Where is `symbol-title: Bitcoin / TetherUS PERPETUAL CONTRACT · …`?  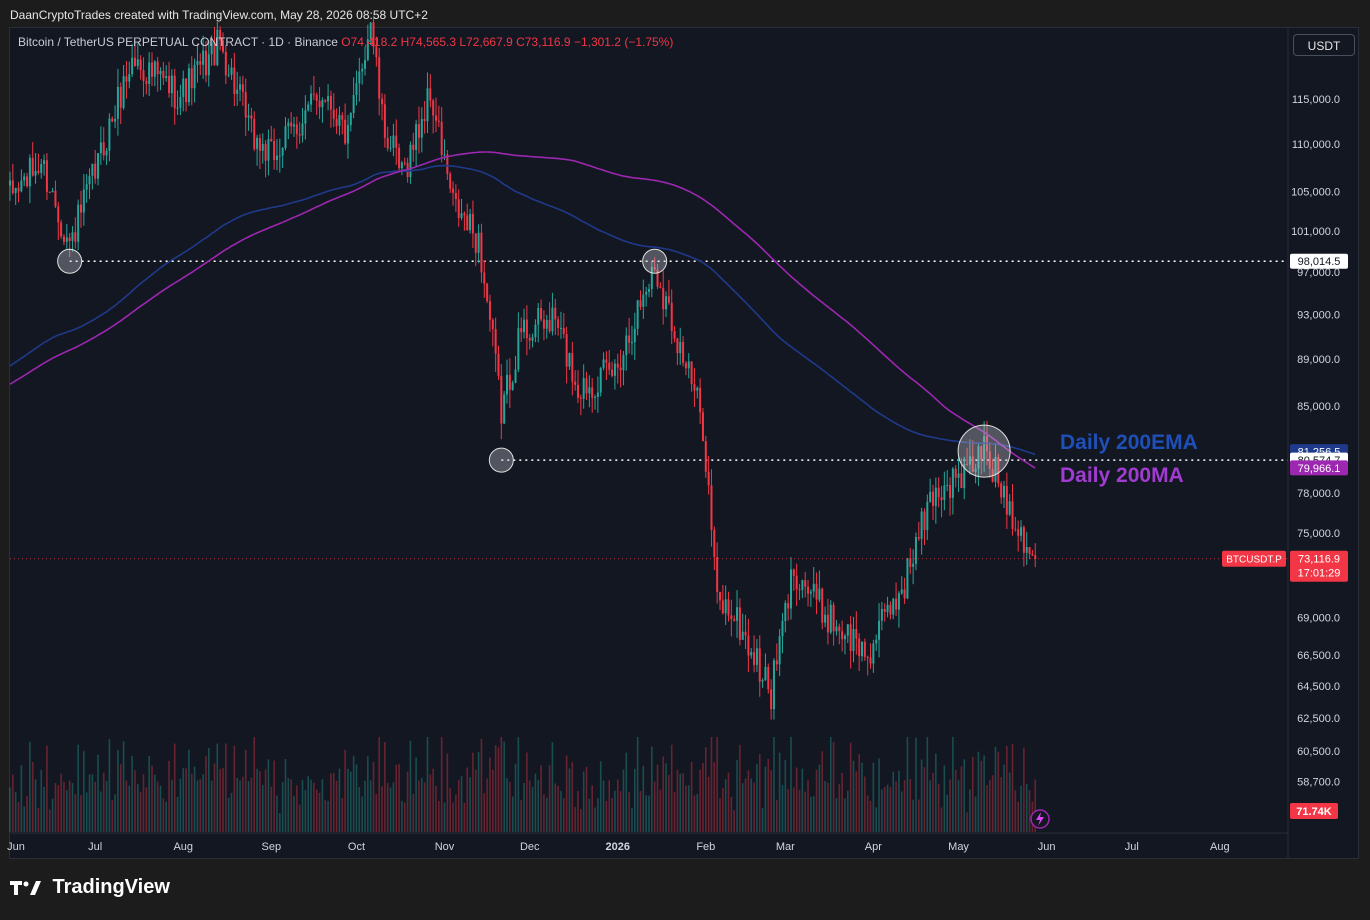 symbol-title: Bitcoin / TetherUS PERPETUAL CONTRACT · … is located at coordinates (178, 42).